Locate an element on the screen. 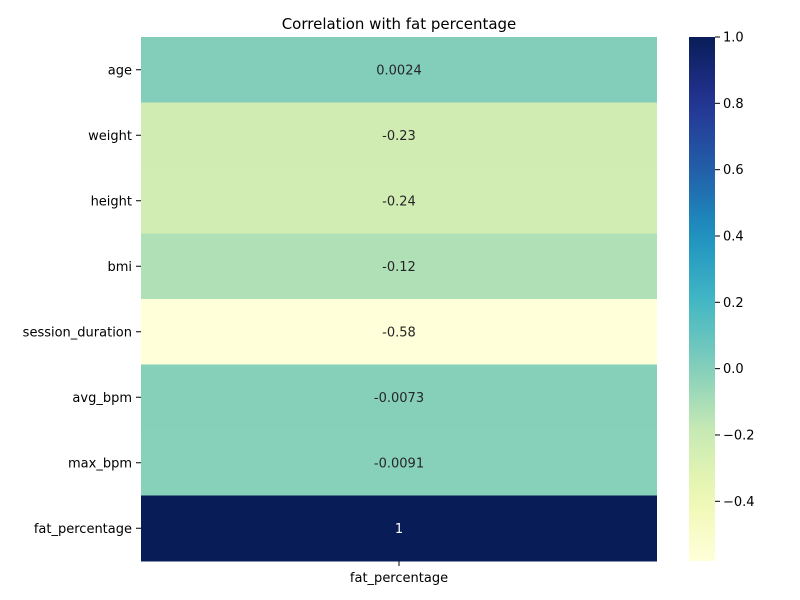  row-label-max_bpm: max_bpm is located at coordinates (100, 463).